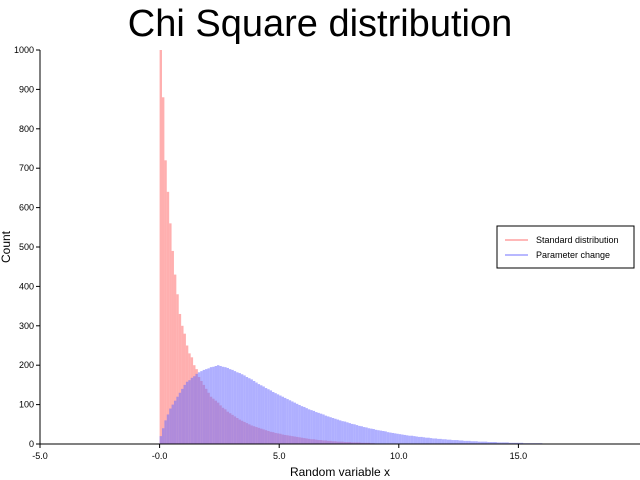  What do you see at coordinates (27, 247) in the screenshot?
I see `y-axis-ticks: 0 100 200 300 400 500 600 700 800 900 1000` at bounding box center [27, 247].